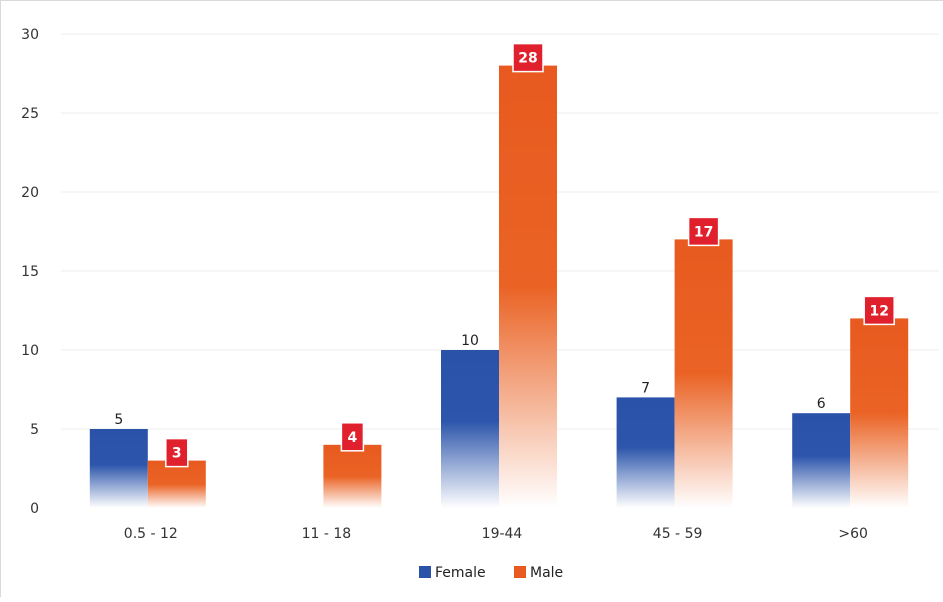 The width and height of the screenshot is (943, 602). Describe the element at coordinates (34, 430) in the screenshot. I see `y-tick-label: 5` at that location.